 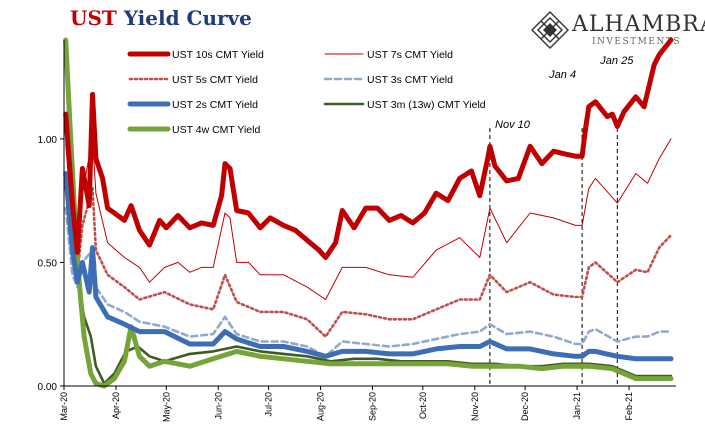 I want to click on annotation-label-nov-10: Nov 10, so click(x=513, y=125).